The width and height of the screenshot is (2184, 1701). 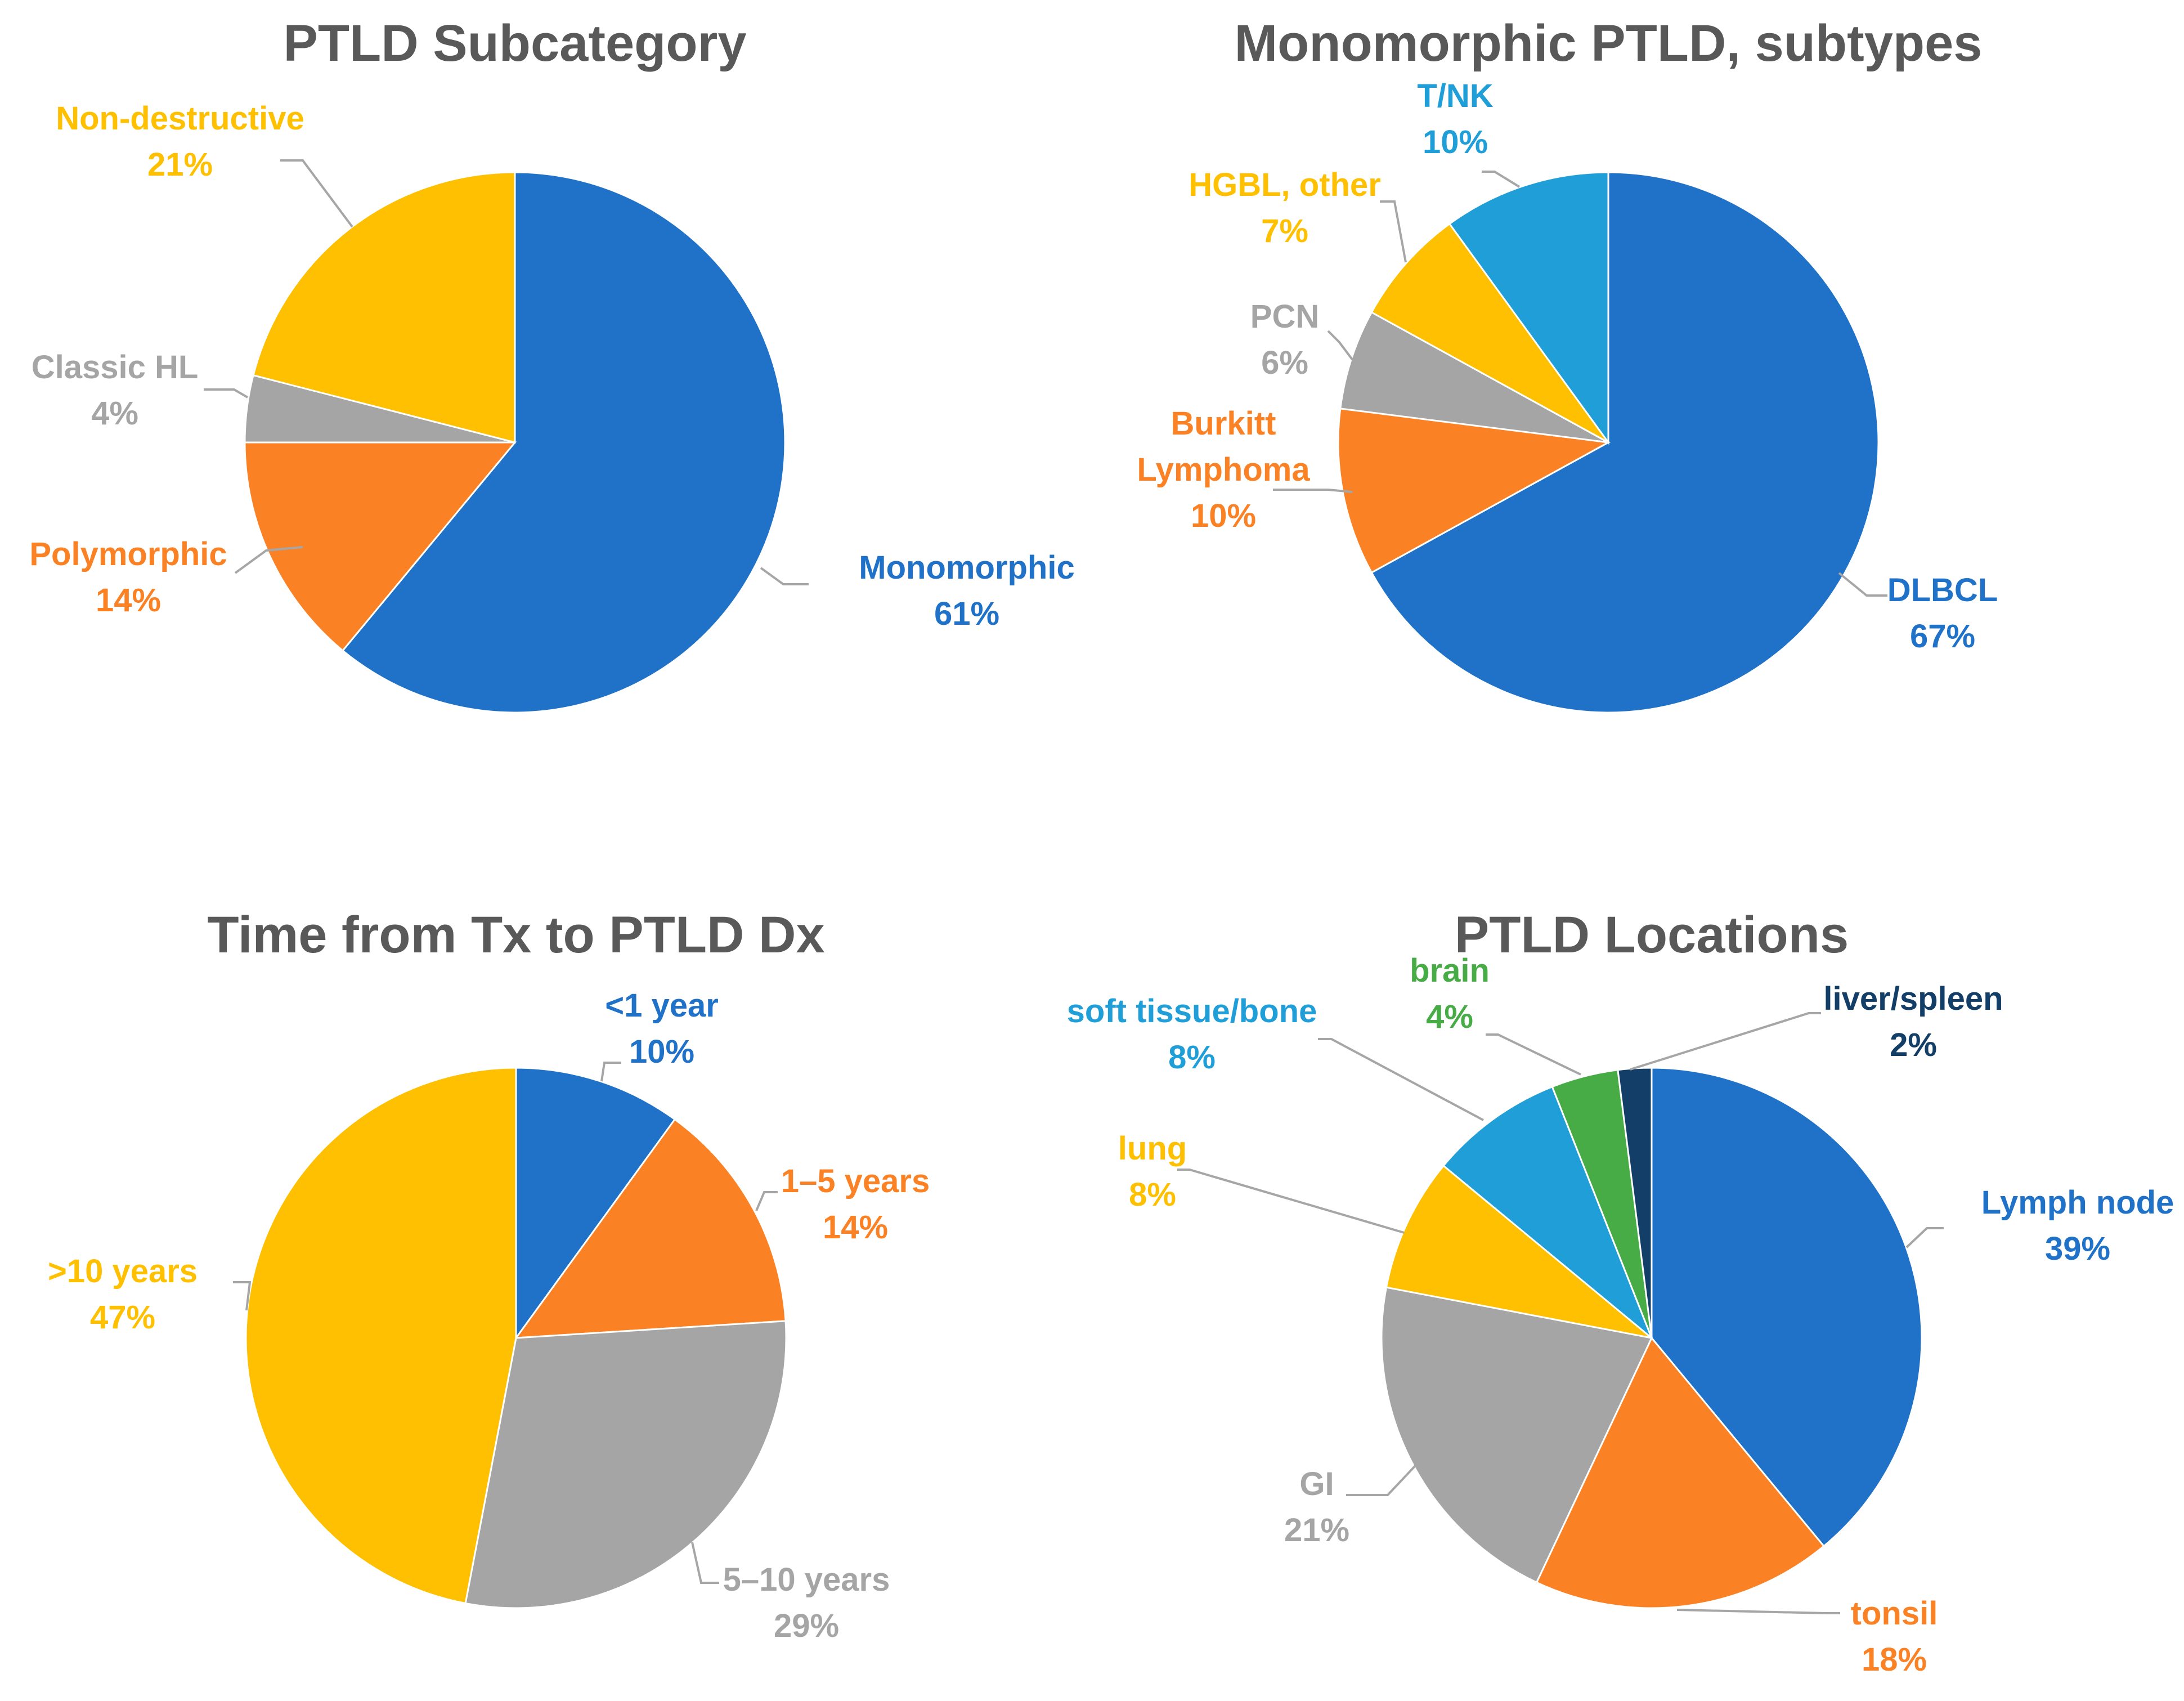 I want to click on pie-slice-10-years, so click(x=381, y=1336).